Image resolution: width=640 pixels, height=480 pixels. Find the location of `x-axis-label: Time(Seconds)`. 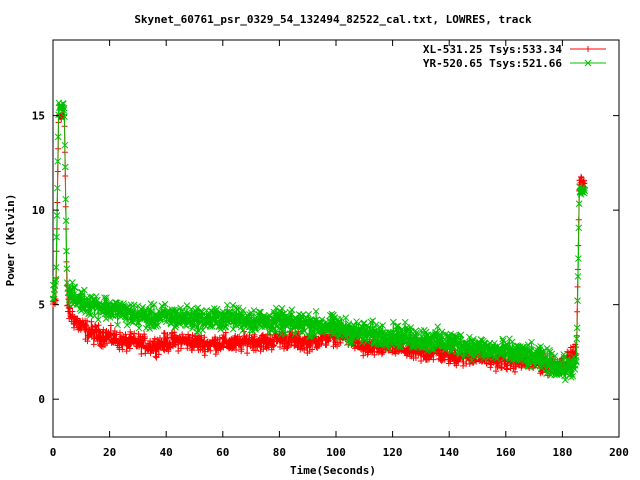

x-axis-label: Time(Seconds) is located at coordinates (333, 470).